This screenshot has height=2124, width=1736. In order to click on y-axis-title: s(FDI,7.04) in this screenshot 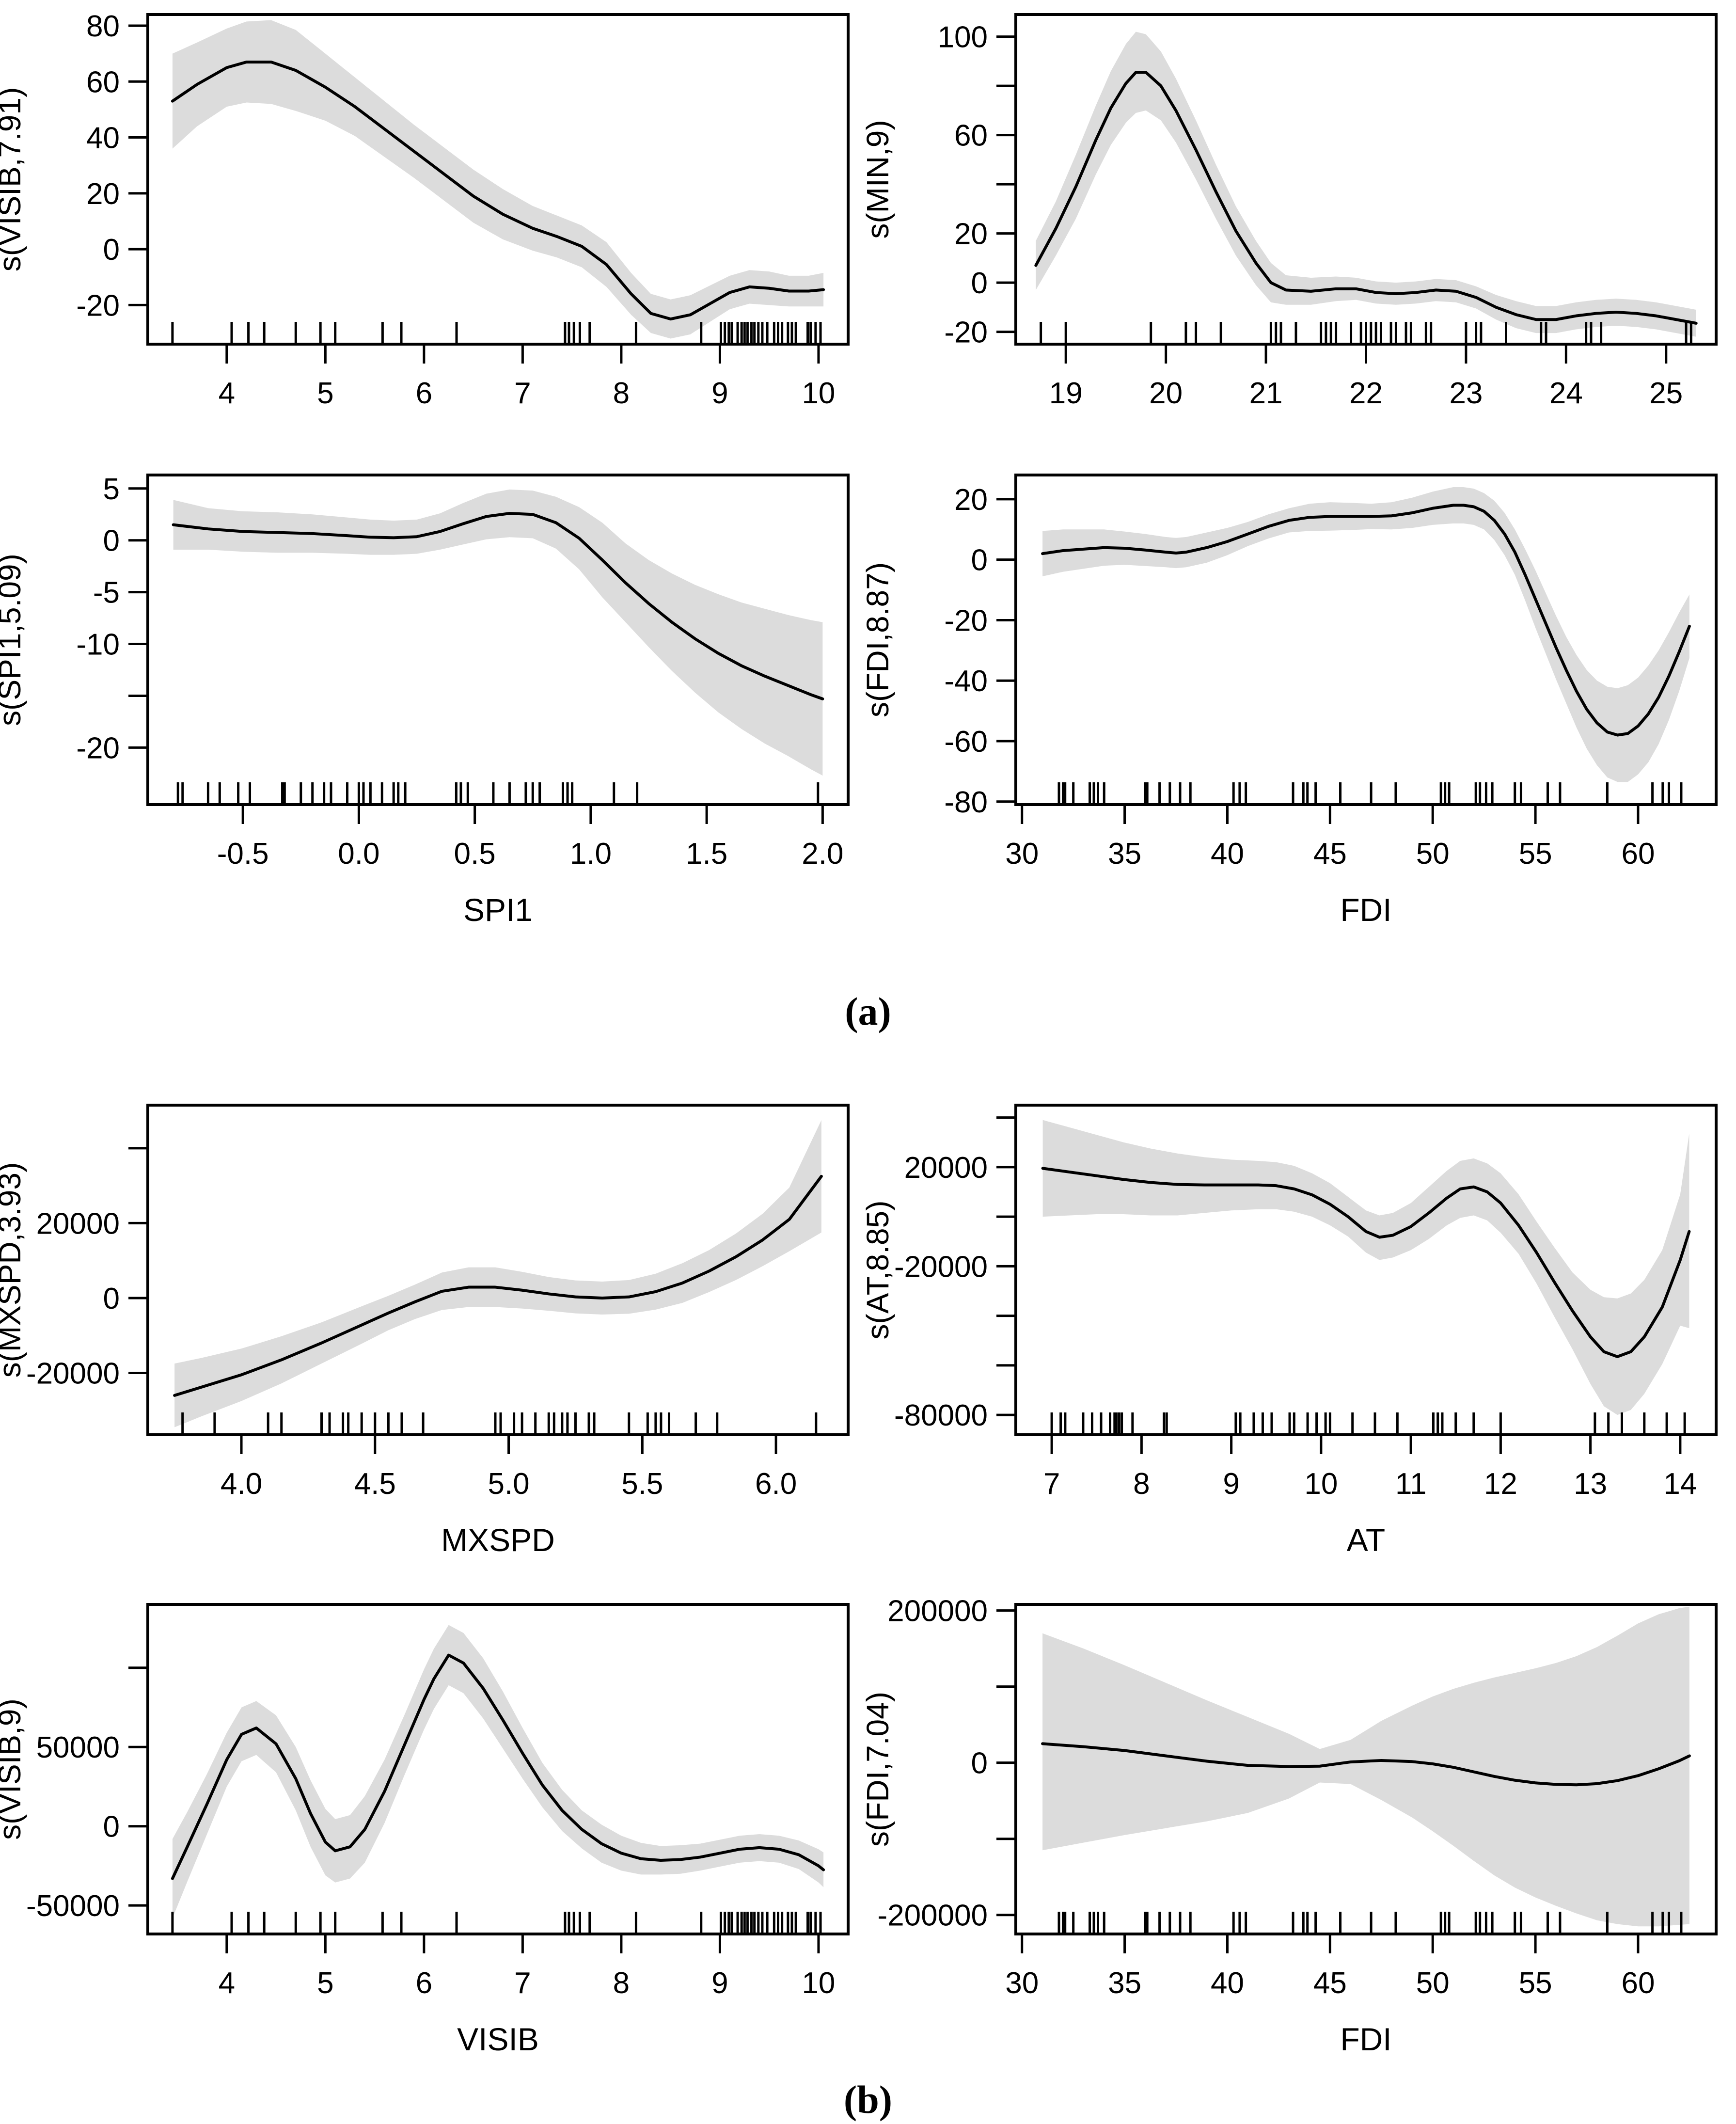, I will do `click(877, 1769)`.